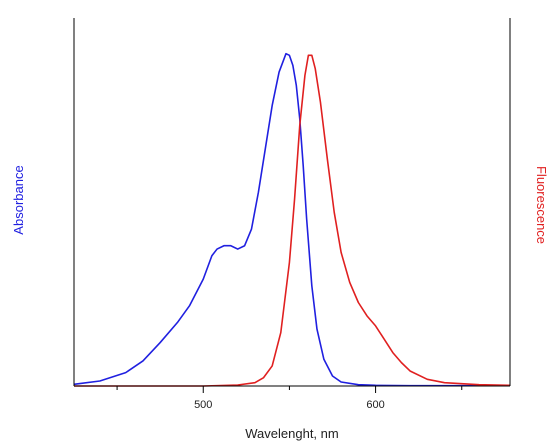  I want to click on x-tick-label-500: 500, so click(203, 405).